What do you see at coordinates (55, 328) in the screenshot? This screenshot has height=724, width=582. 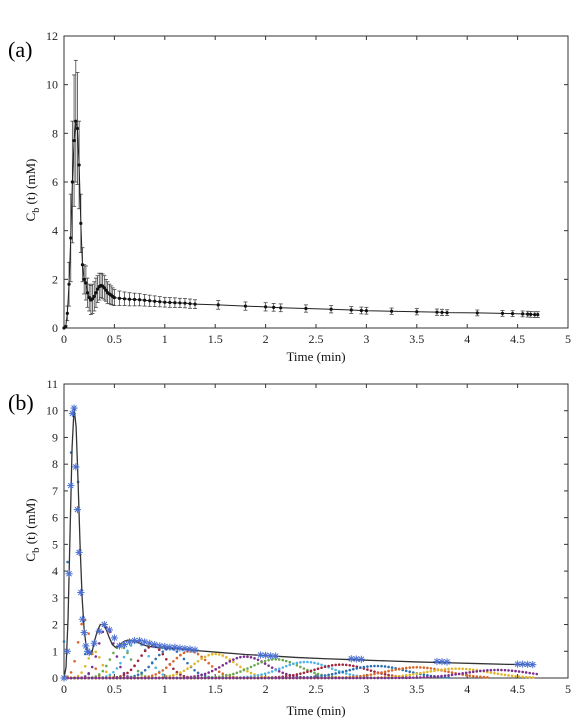 I see `panel-a-y-tick-label: 0` at bounding box center [55, 328].